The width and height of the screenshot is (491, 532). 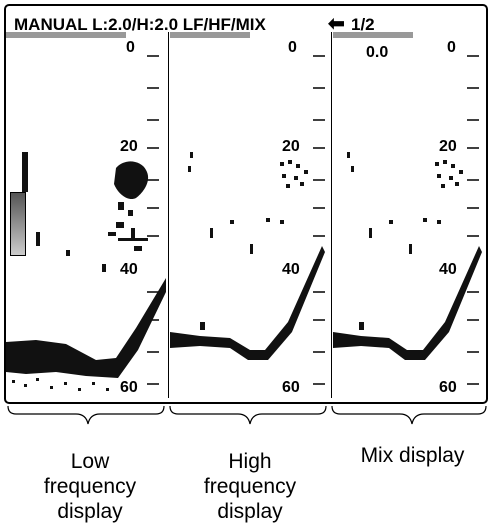 I want to click on left-arrow-icon: ⬅, so click(x=336, y=24).